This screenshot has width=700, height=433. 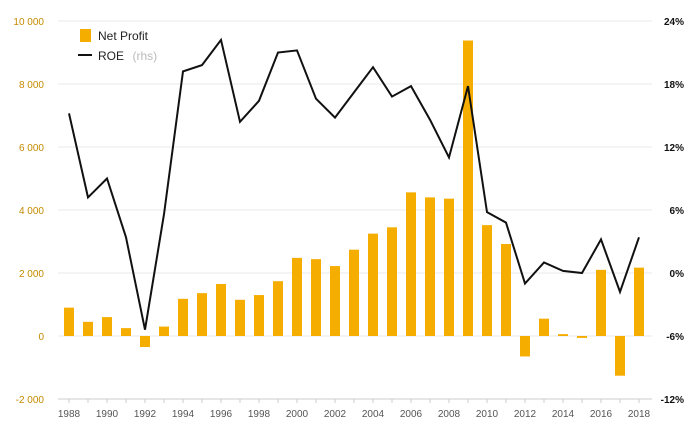 What do you see at coordinates (316, 297) in the screenshot?
I see `bar-net-profit-2001` at bounding box center [316, 297].